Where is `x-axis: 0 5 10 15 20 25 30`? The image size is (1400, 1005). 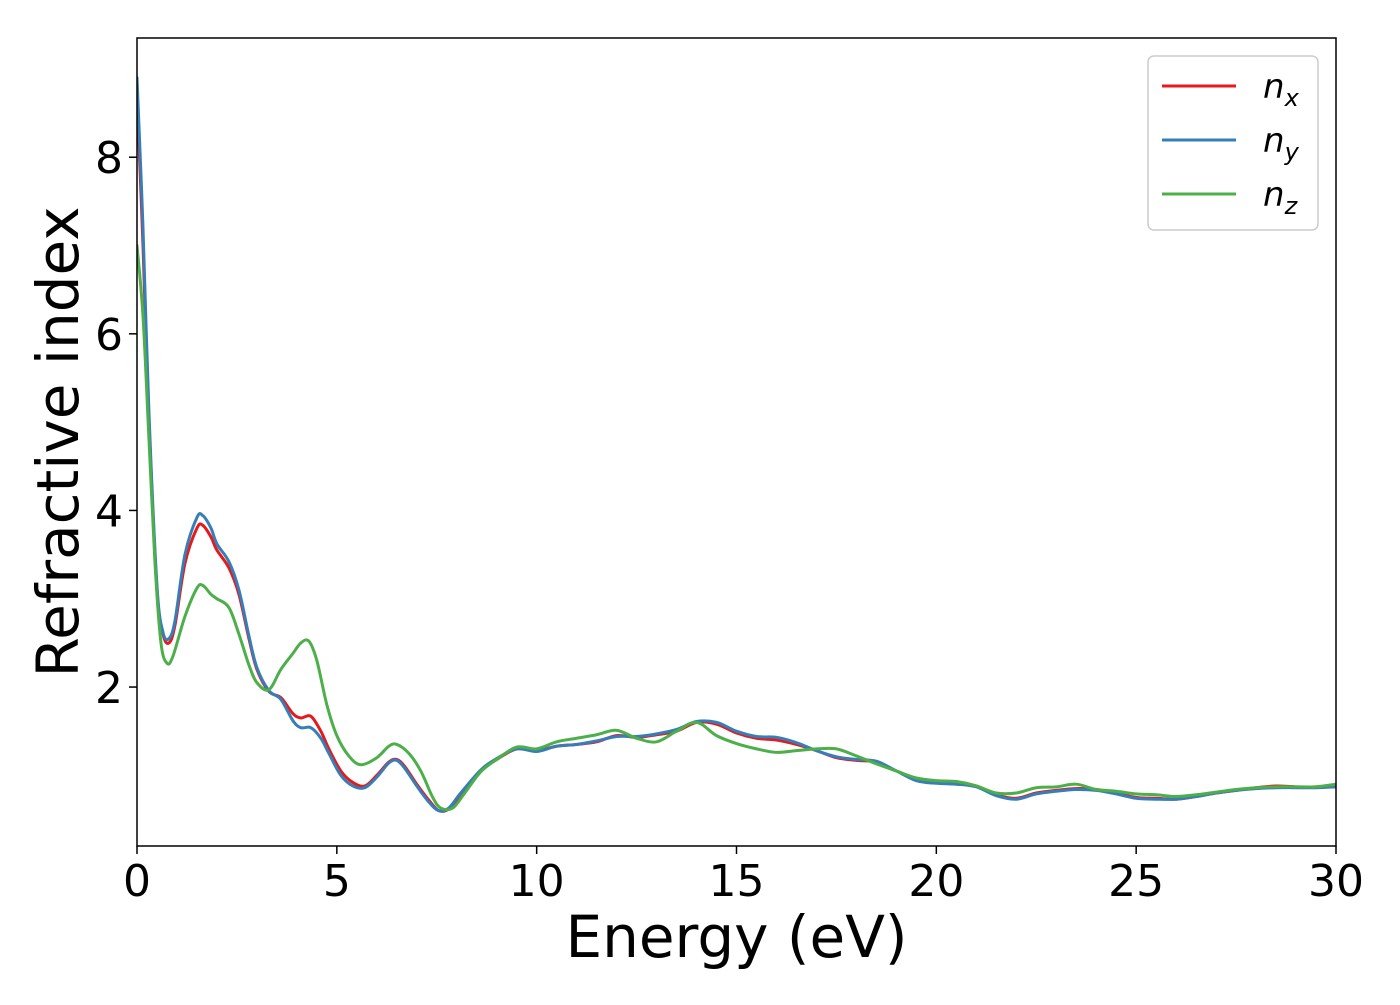 x-axis: 0 5 10 15 20 25 30 is located at coordinates (743, 876).